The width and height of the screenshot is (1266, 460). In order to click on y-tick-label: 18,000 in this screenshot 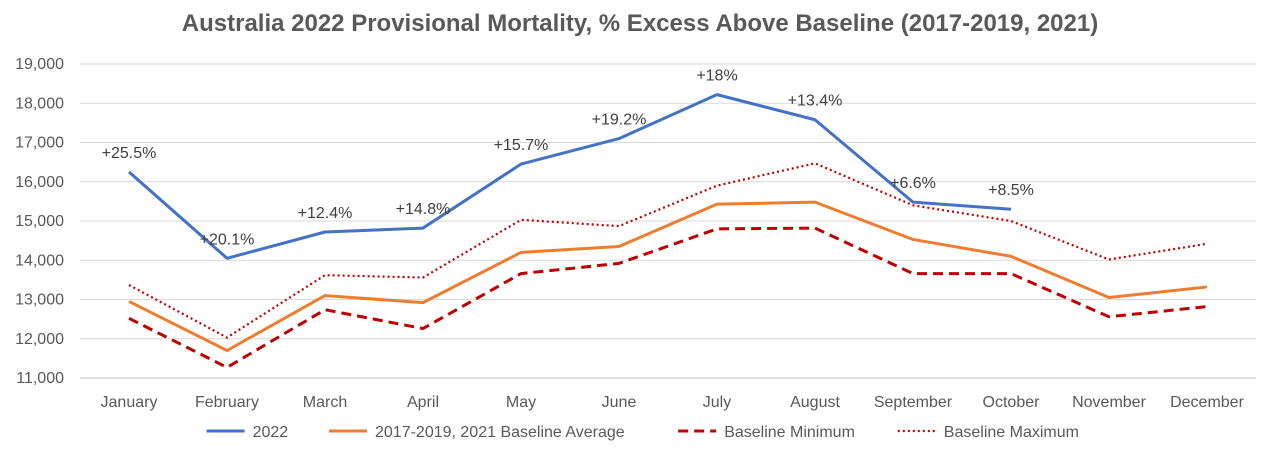, I will do `click(39, 103)`.